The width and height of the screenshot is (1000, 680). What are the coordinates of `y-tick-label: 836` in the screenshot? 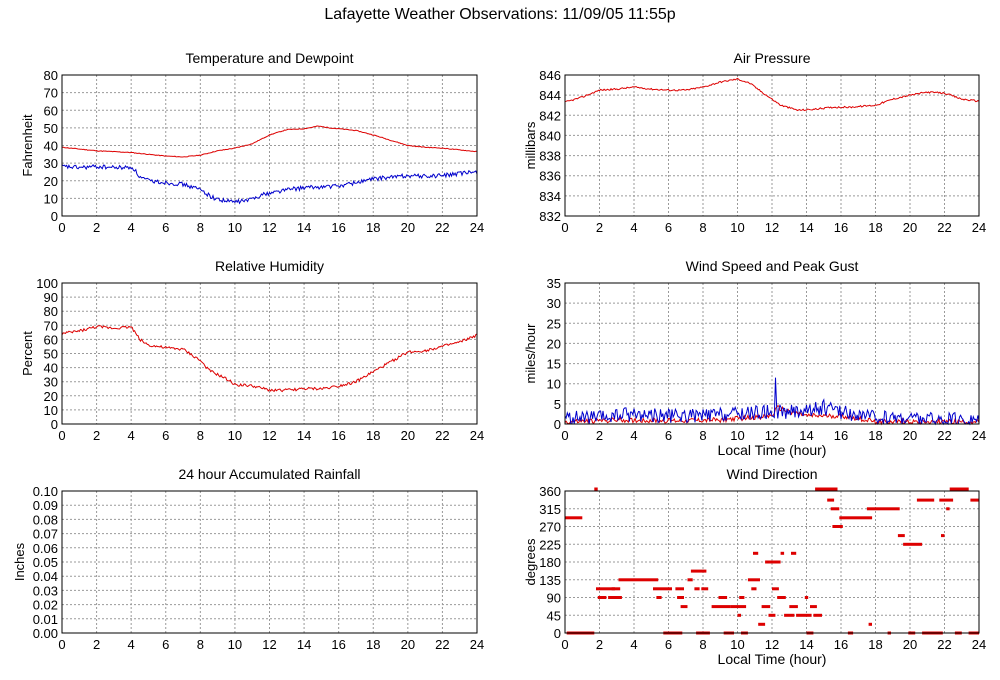 It's located at (550, 176).